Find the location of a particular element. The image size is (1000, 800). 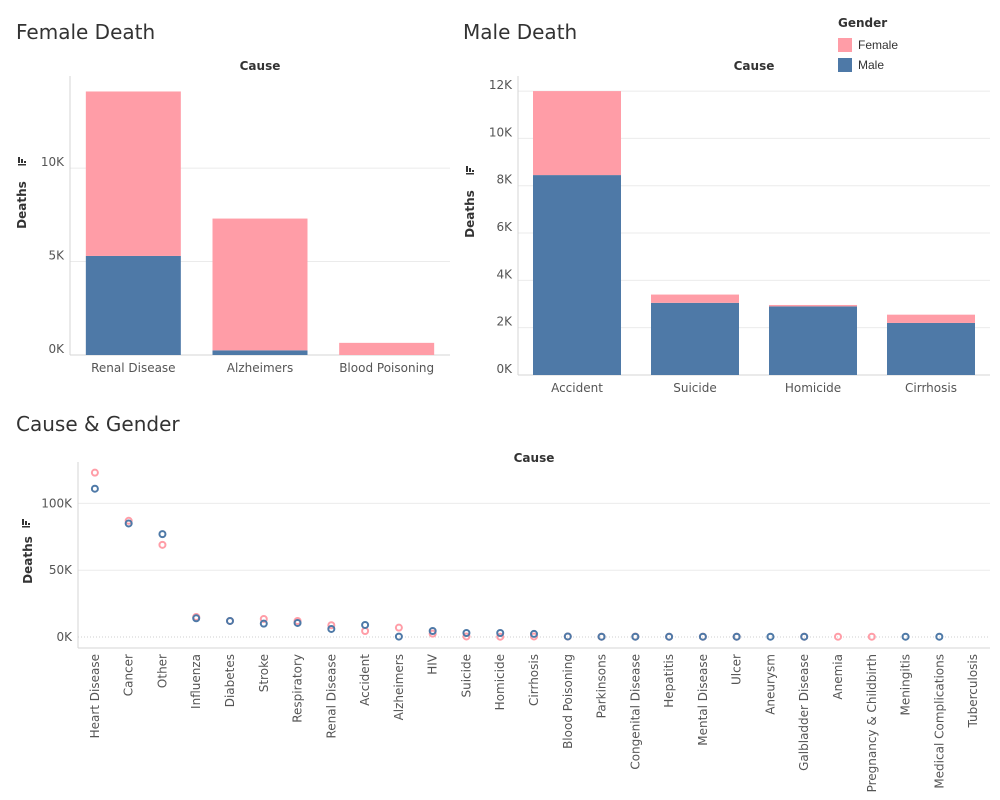

x-category-label: Parkinsons is located at coordinates (602, 686).